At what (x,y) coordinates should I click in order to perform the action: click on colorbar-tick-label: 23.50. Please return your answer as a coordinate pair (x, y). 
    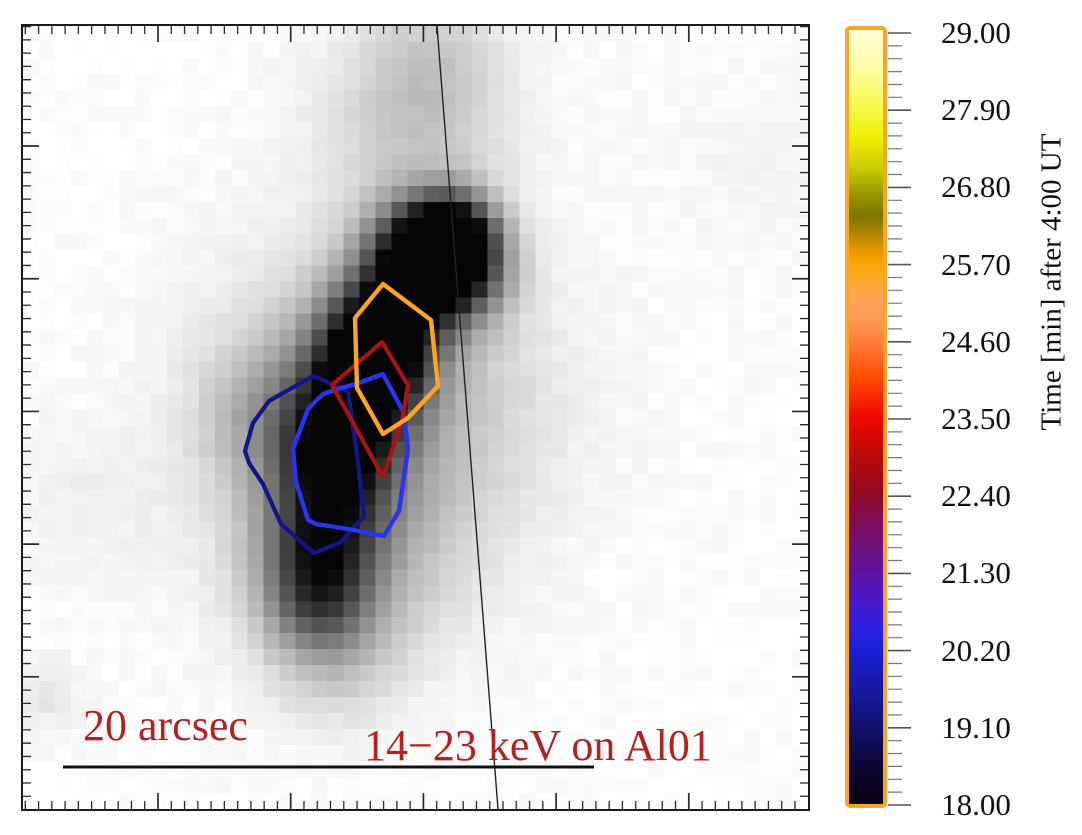
    Looking at the image, I should click on (976, 418).